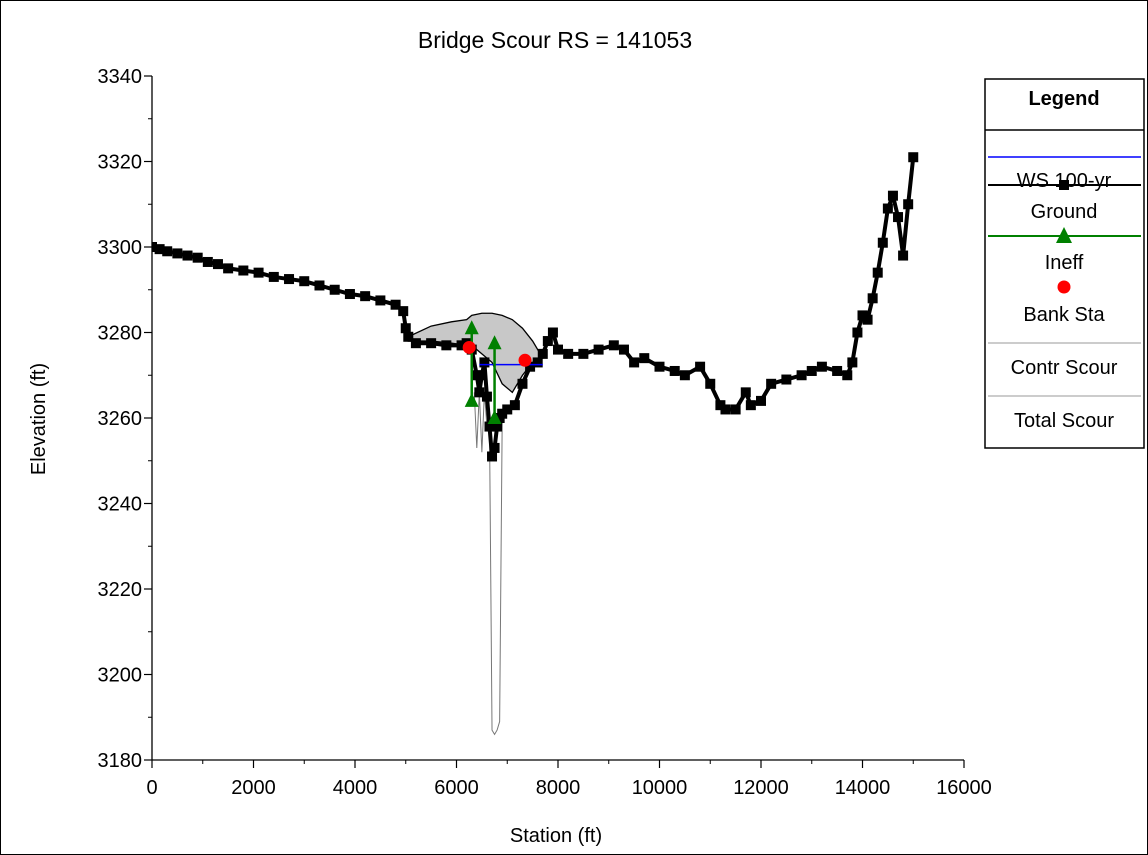 Image resolution: width=1148 pixels, height=855 pixels. What do you see at coordinates (1064, 315) in the screenshot?
I see `legend-bank-label: Bank Sta` at bounding box center [1064, 315].